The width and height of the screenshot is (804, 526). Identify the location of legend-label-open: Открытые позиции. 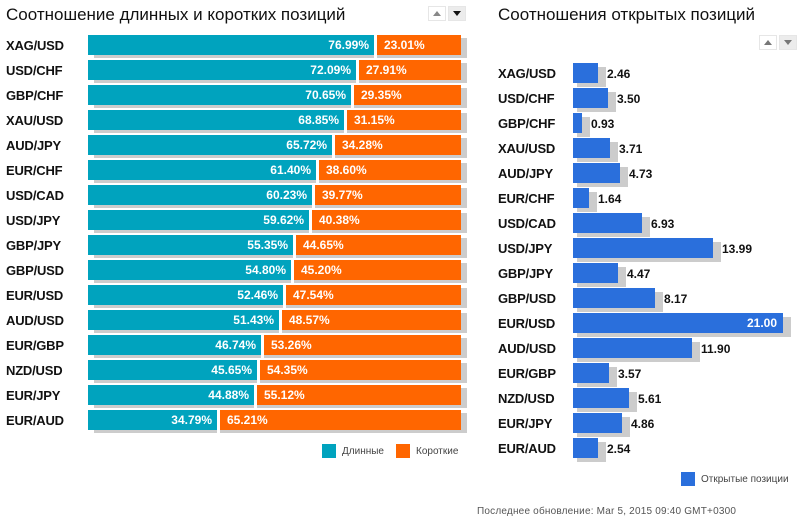
(745, 479).